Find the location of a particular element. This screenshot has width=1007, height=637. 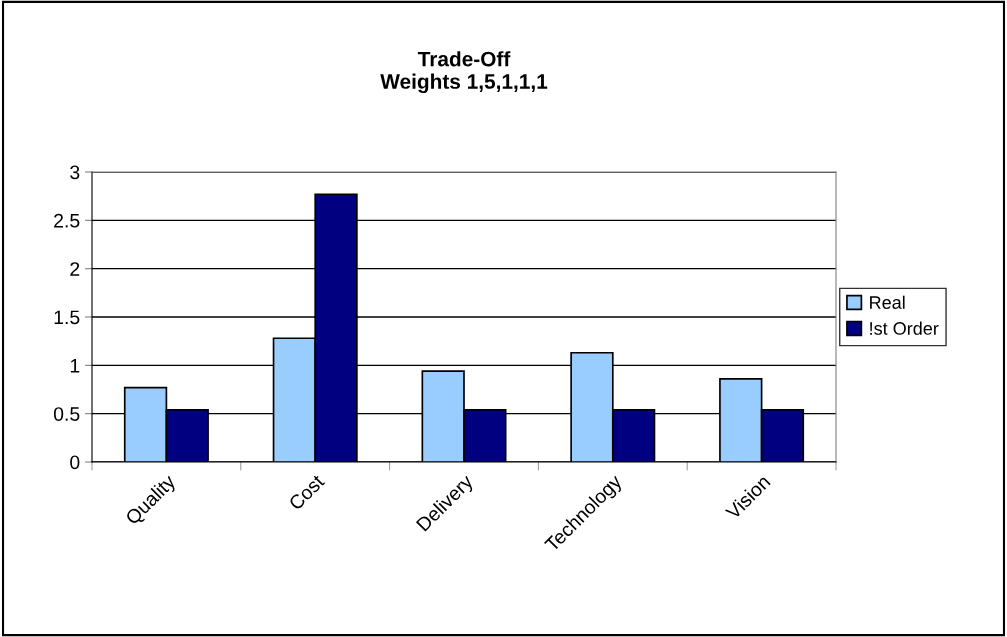

legend-label: !st Order is located at coordinates (904, 328).